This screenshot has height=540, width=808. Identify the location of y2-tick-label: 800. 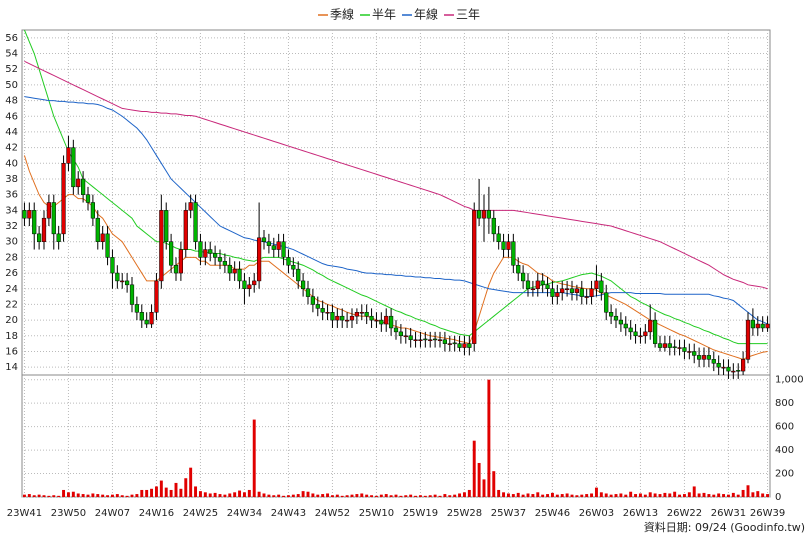
(784, 403).